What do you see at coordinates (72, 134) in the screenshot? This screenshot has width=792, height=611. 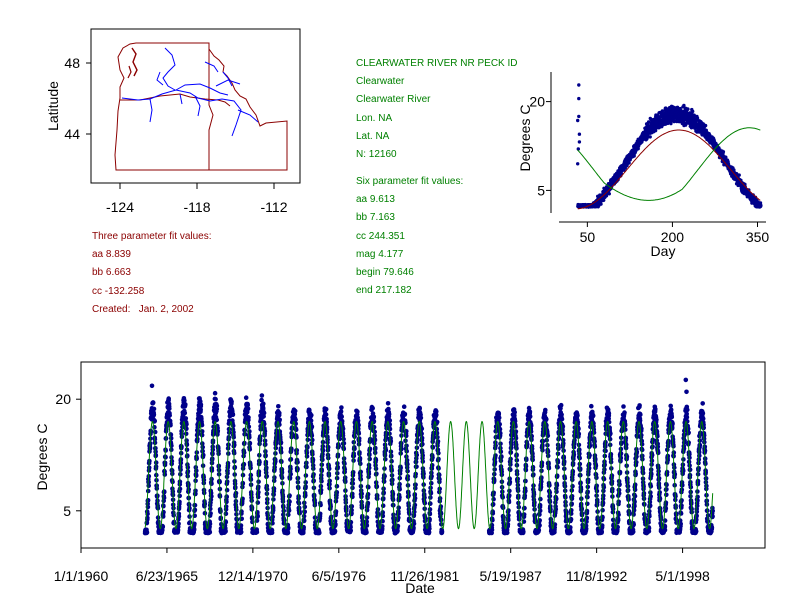 I see `map-ytick-label: 44` at bounding box center [72, 134].